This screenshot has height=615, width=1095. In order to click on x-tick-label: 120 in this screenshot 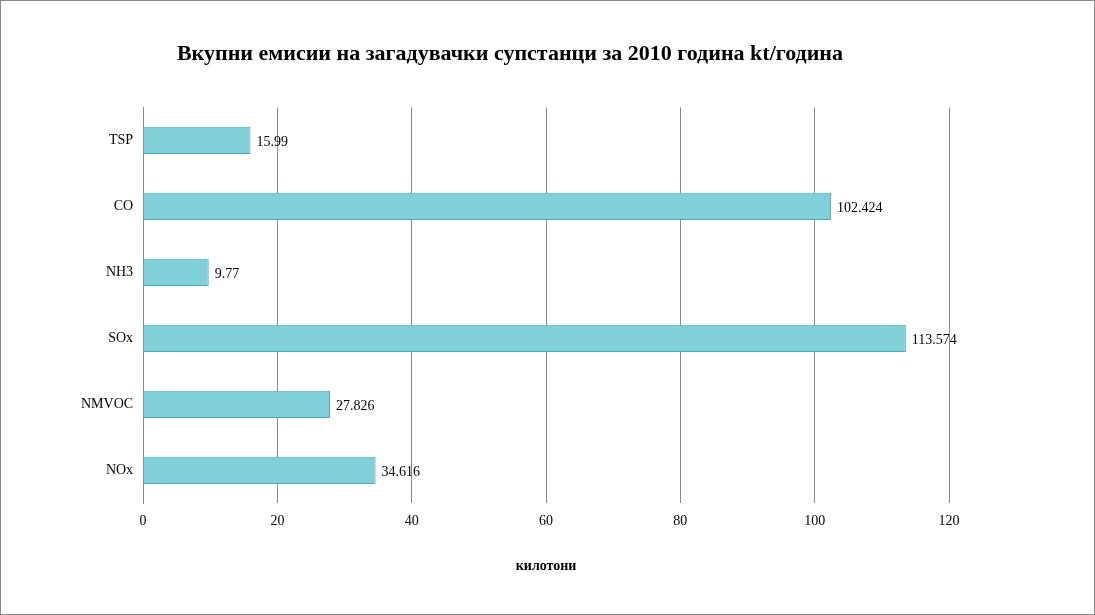, I will do `click(949, 521)`.